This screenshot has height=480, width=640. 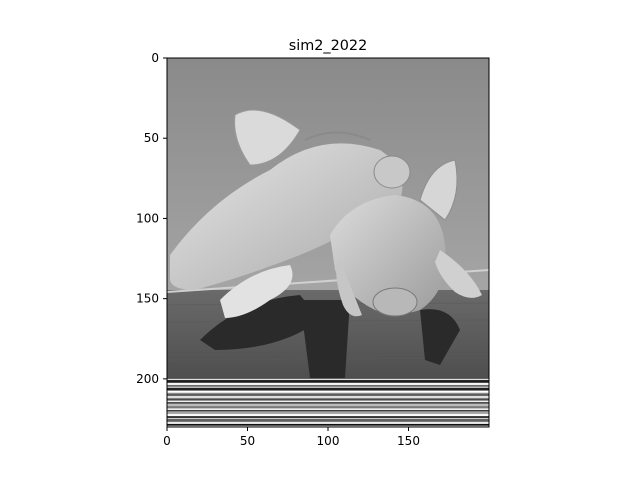 I want to click on y-tick-label: 150, so click(x=147, y=299).